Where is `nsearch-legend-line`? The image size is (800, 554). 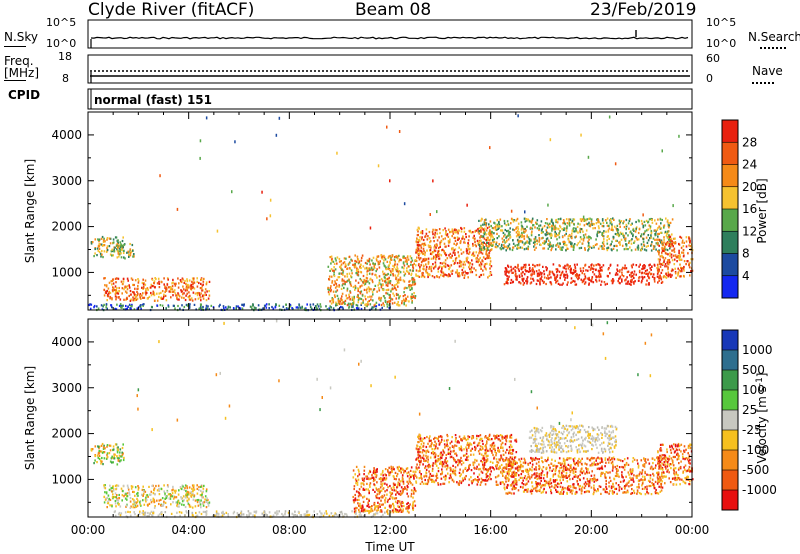 nsearch-legend-line is located at coordinates (773, 48).